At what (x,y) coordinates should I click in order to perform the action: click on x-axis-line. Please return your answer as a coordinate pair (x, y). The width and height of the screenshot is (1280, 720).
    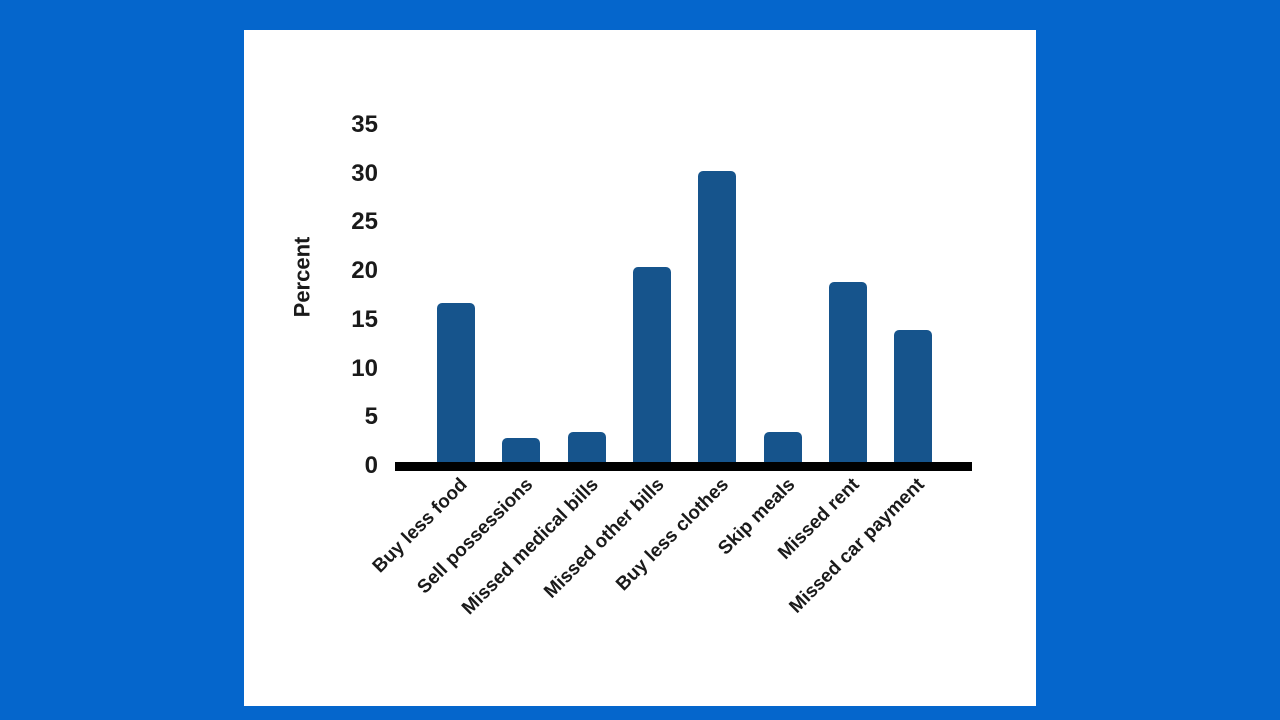
    Looking at the image, I should click on (683, 466).